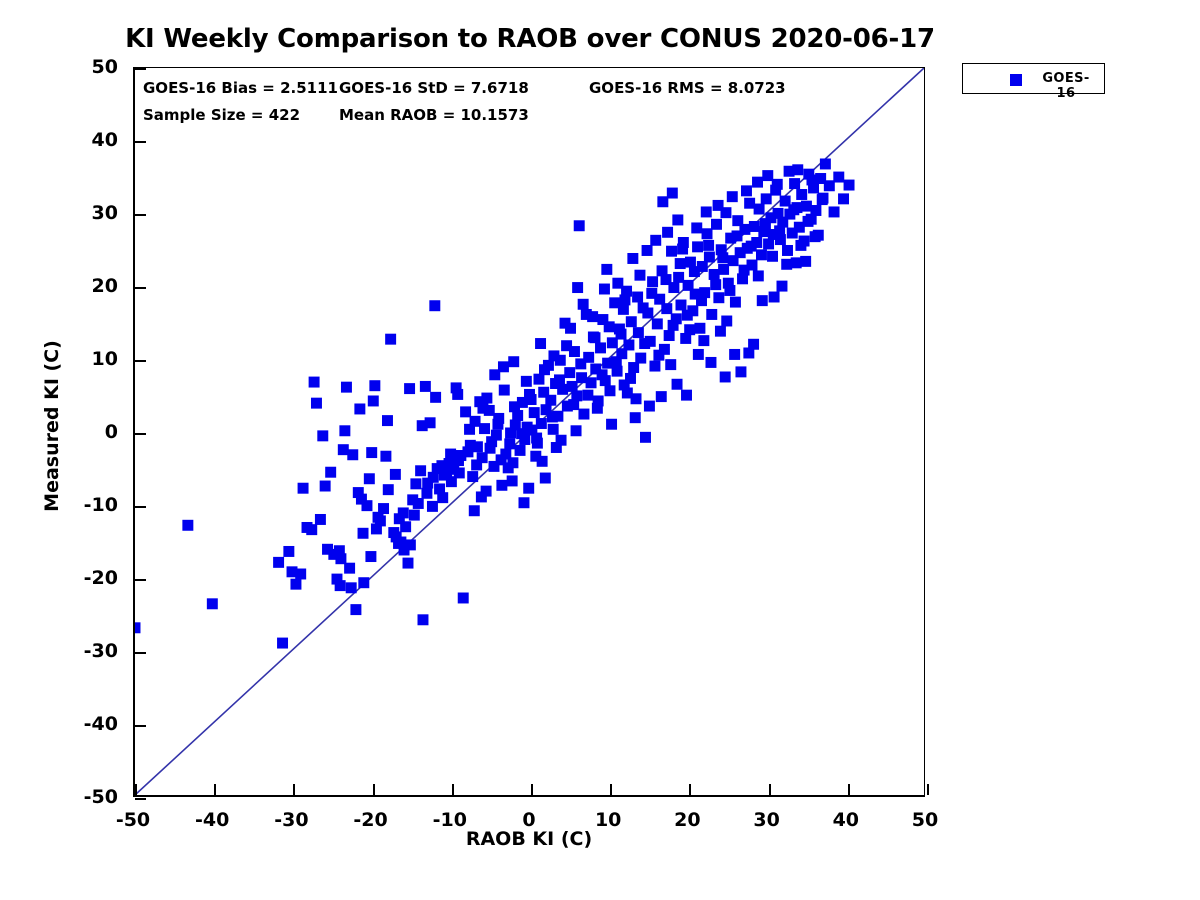 The width and height of the screenshot is (1200, 900). I want to click on stat-sample_size: Sample Size = 422, so click(222, 115).